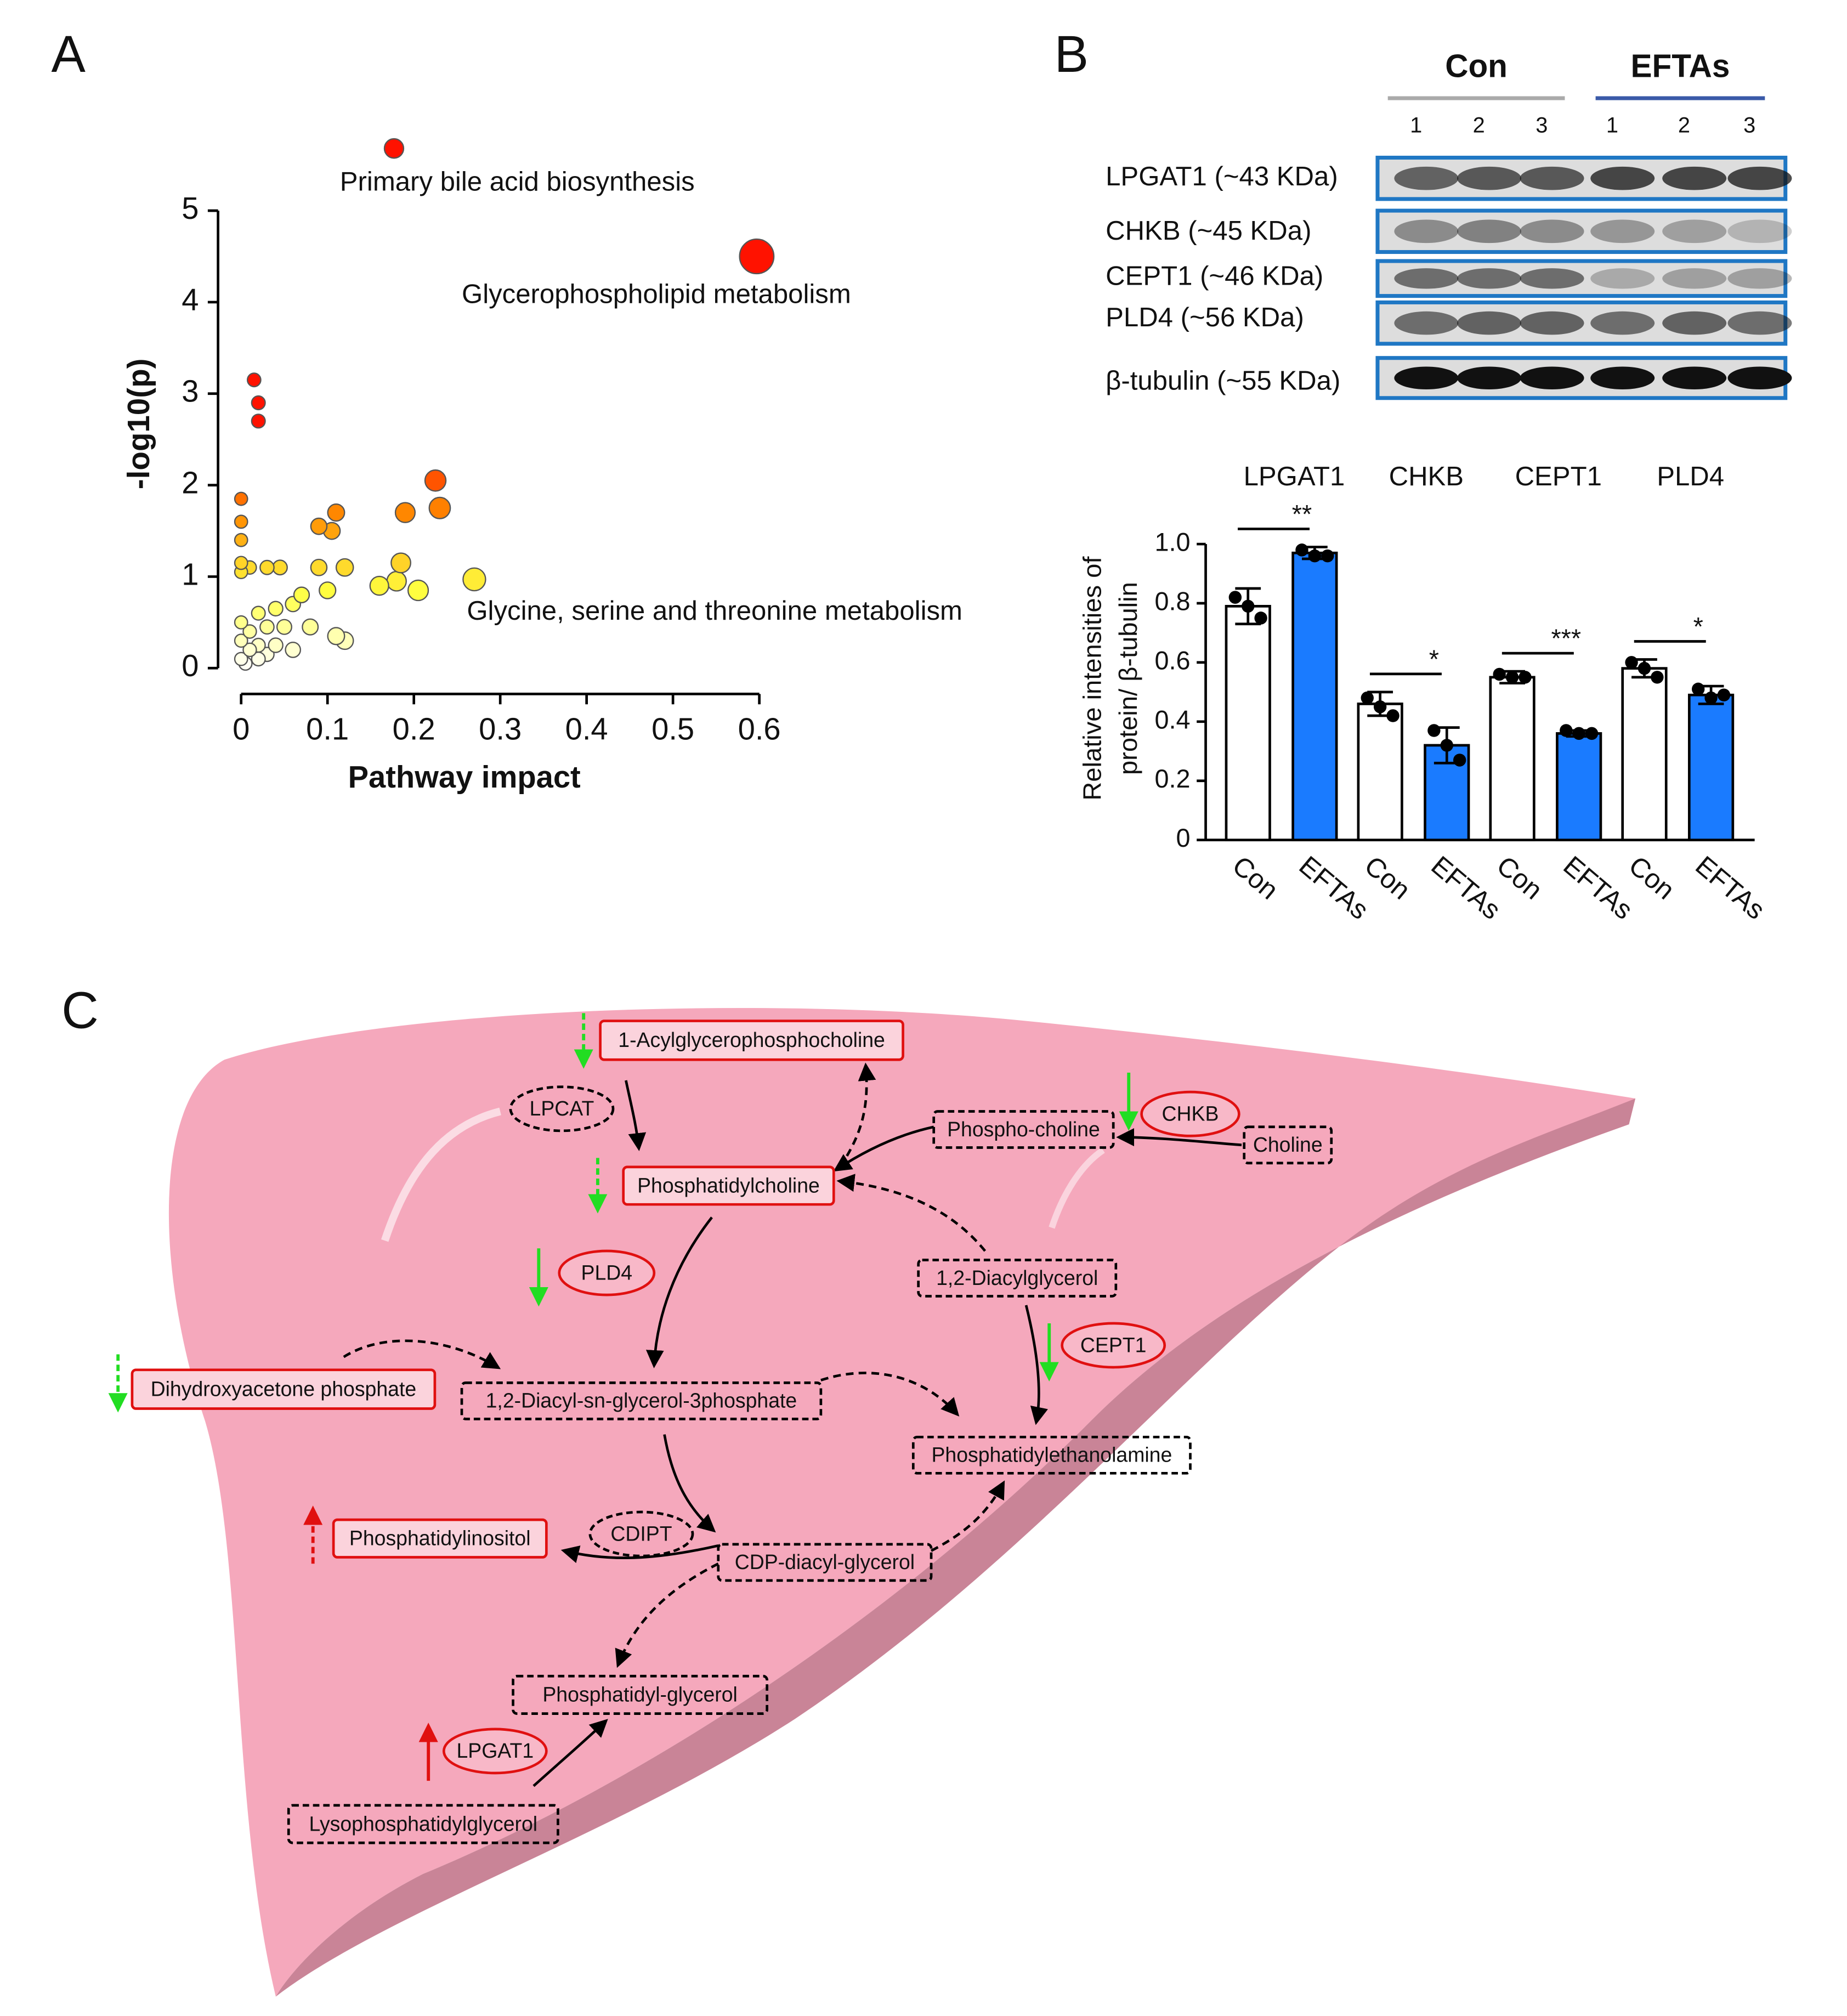  I want to click on y-tick-label: 0.8, so click(1172, 600).